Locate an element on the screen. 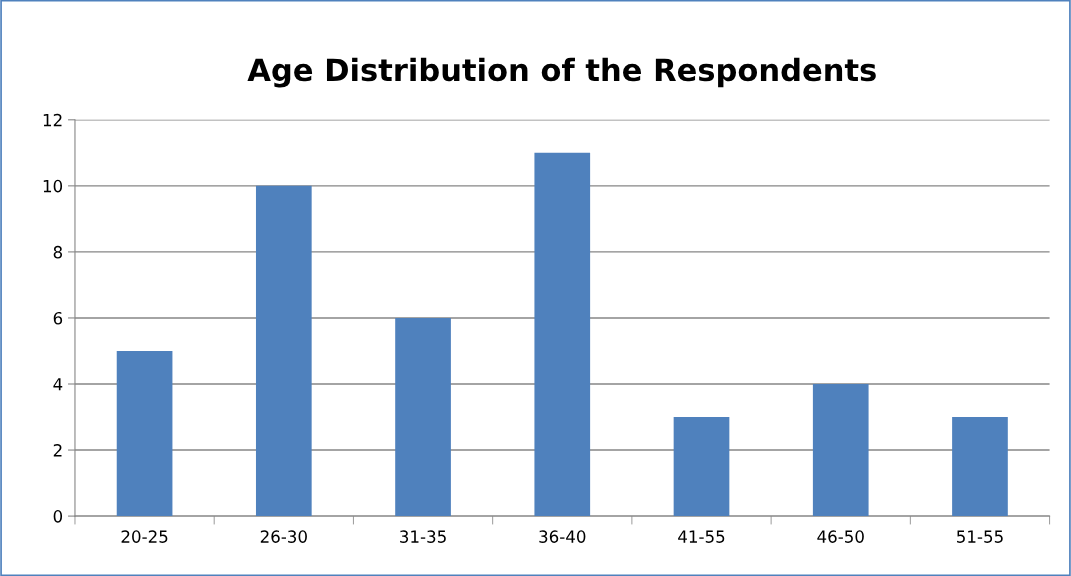 The width and height of the screenshot is (1071, 576). x-tick-label: 51-55 is located at coordinates (980, 536).